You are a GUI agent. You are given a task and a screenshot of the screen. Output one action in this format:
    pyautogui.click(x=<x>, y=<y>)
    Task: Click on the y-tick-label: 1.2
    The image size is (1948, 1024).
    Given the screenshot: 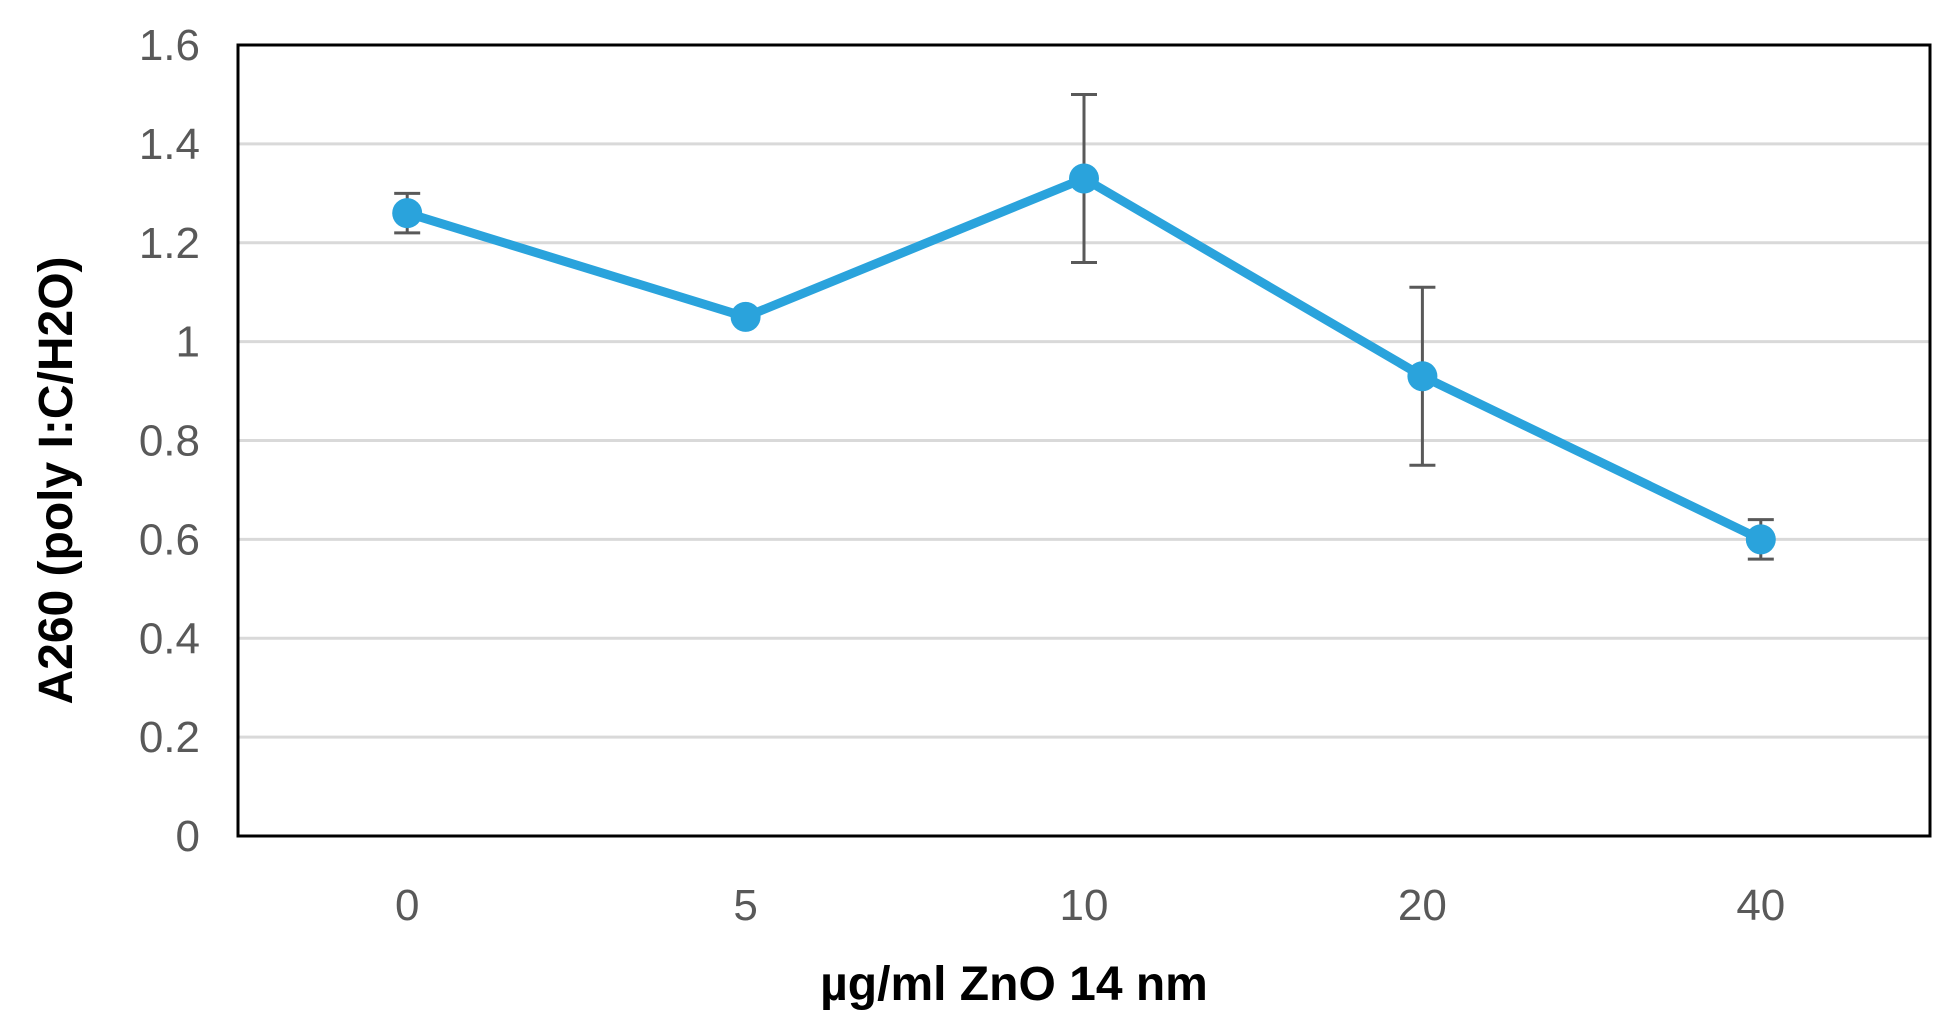 What is the action you would take?
    pyautogui.click(x=169, y=243)
    